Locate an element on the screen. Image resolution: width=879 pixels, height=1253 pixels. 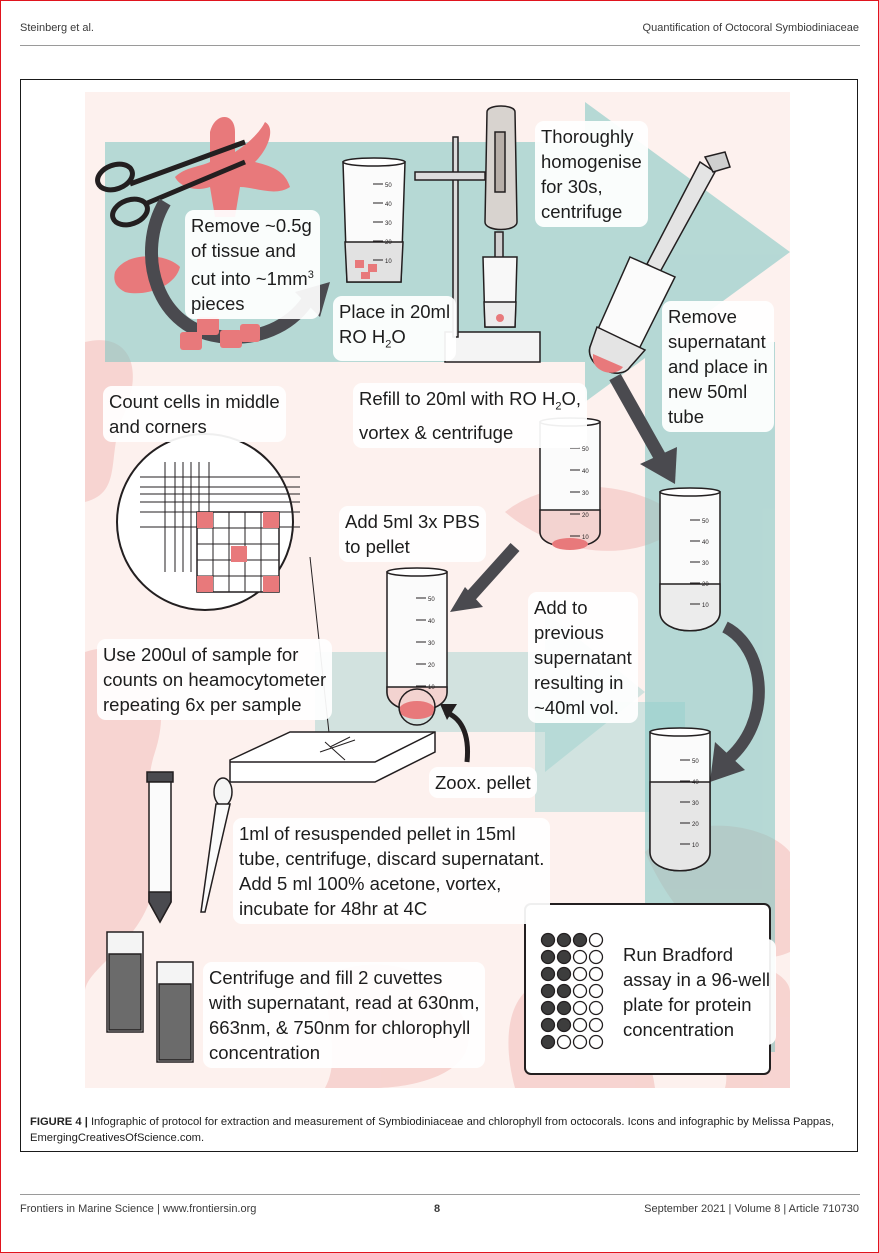
label-add-pbs: Add 5ml 3x PBS to pellet is located at coordinates (412, 534).